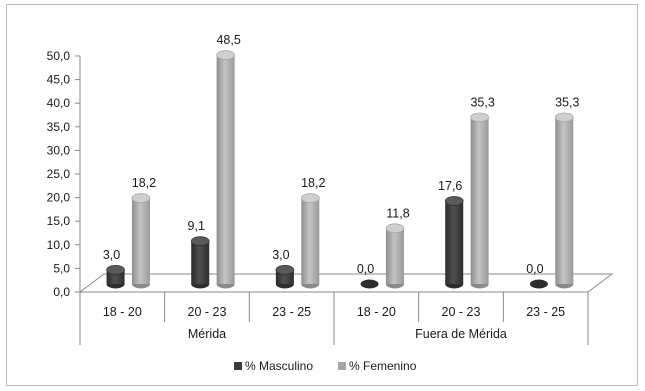 The image size is (645, 391). What do you see at coordinates (228, 40) in the screenshot?
I see `data-label-femenino: 48,5` at bounding box center [228, 40].